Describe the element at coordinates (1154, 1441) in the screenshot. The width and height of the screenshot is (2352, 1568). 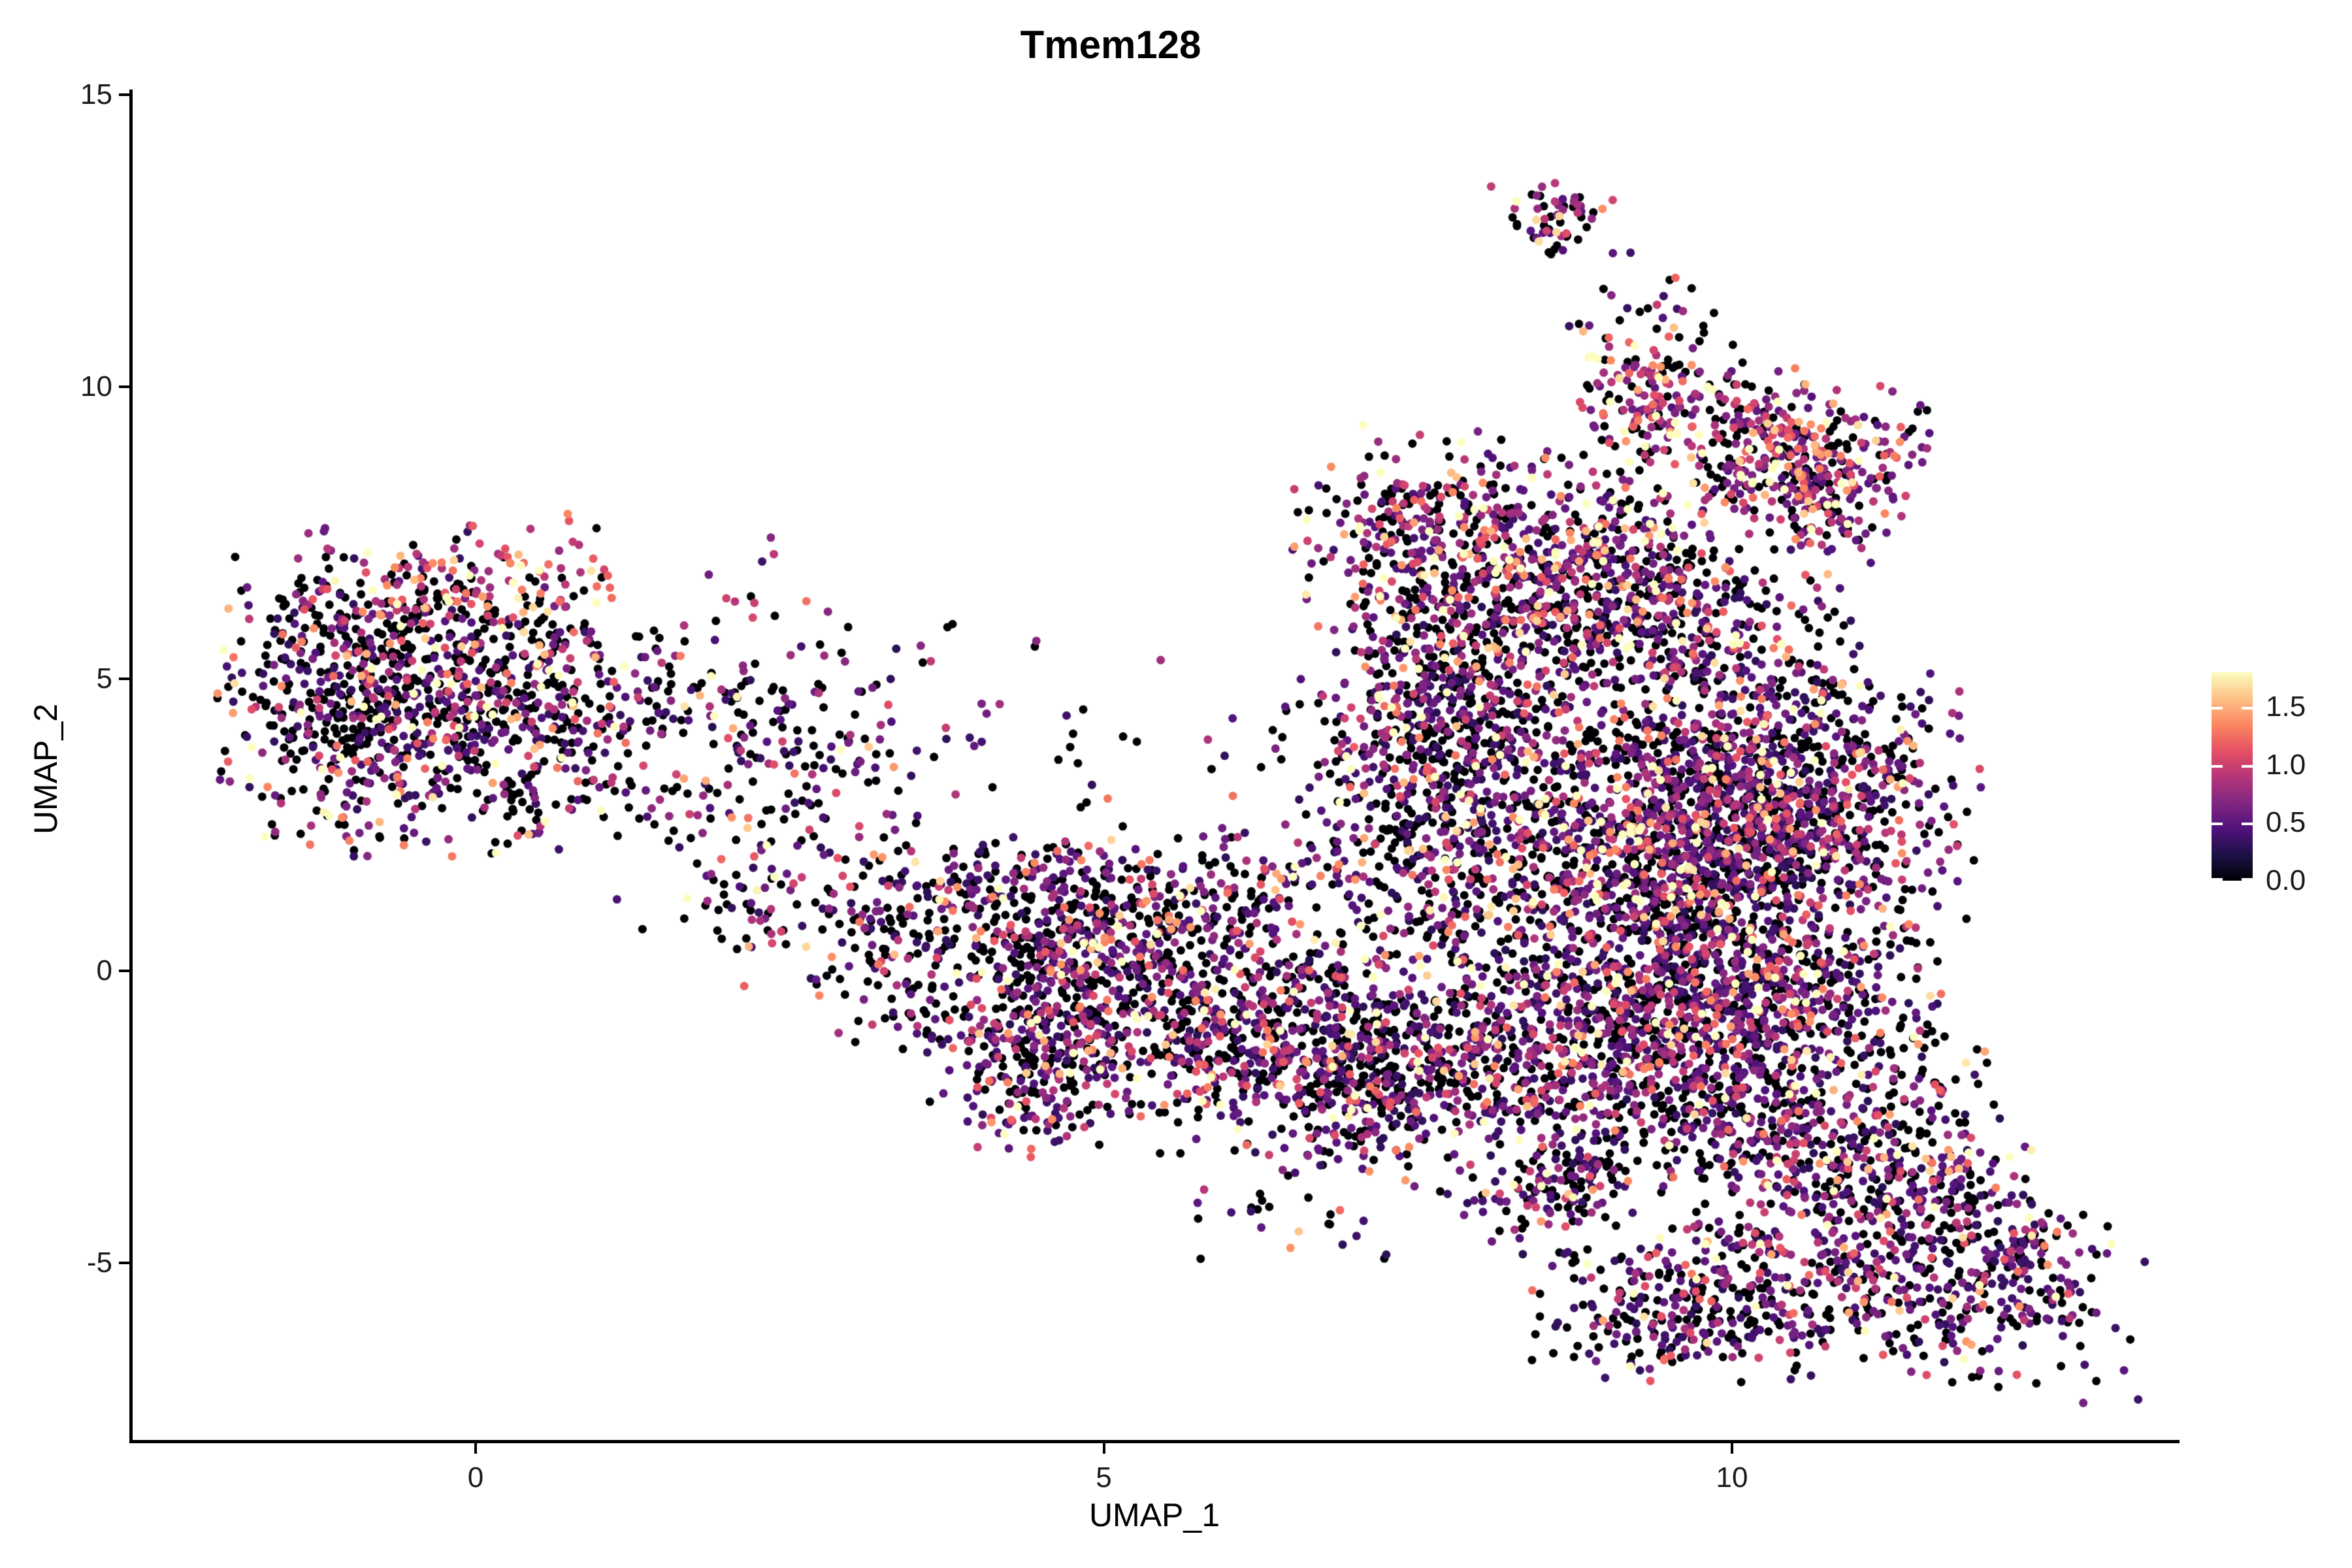
I see `x-axis-line` at that location.